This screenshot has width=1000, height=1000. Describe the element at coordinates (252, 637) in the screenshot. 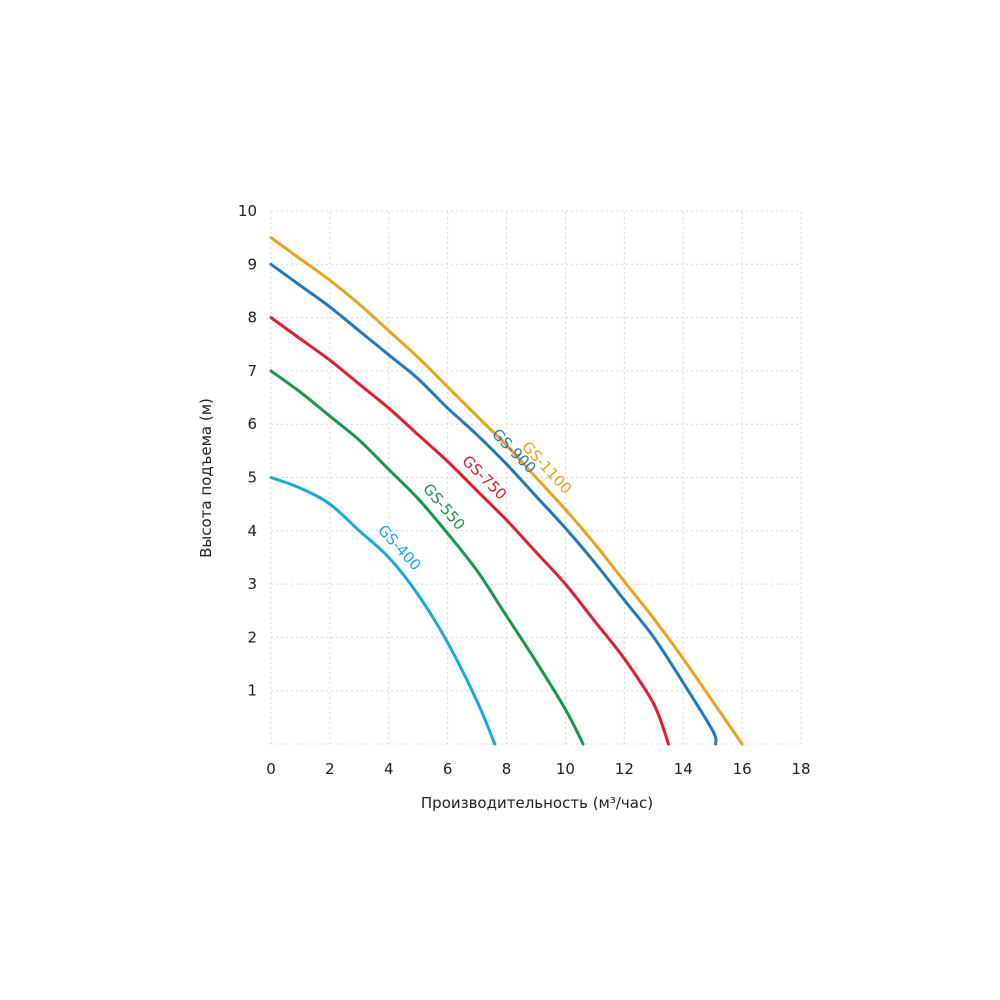

I see `y-tick-label: 2` at that location.